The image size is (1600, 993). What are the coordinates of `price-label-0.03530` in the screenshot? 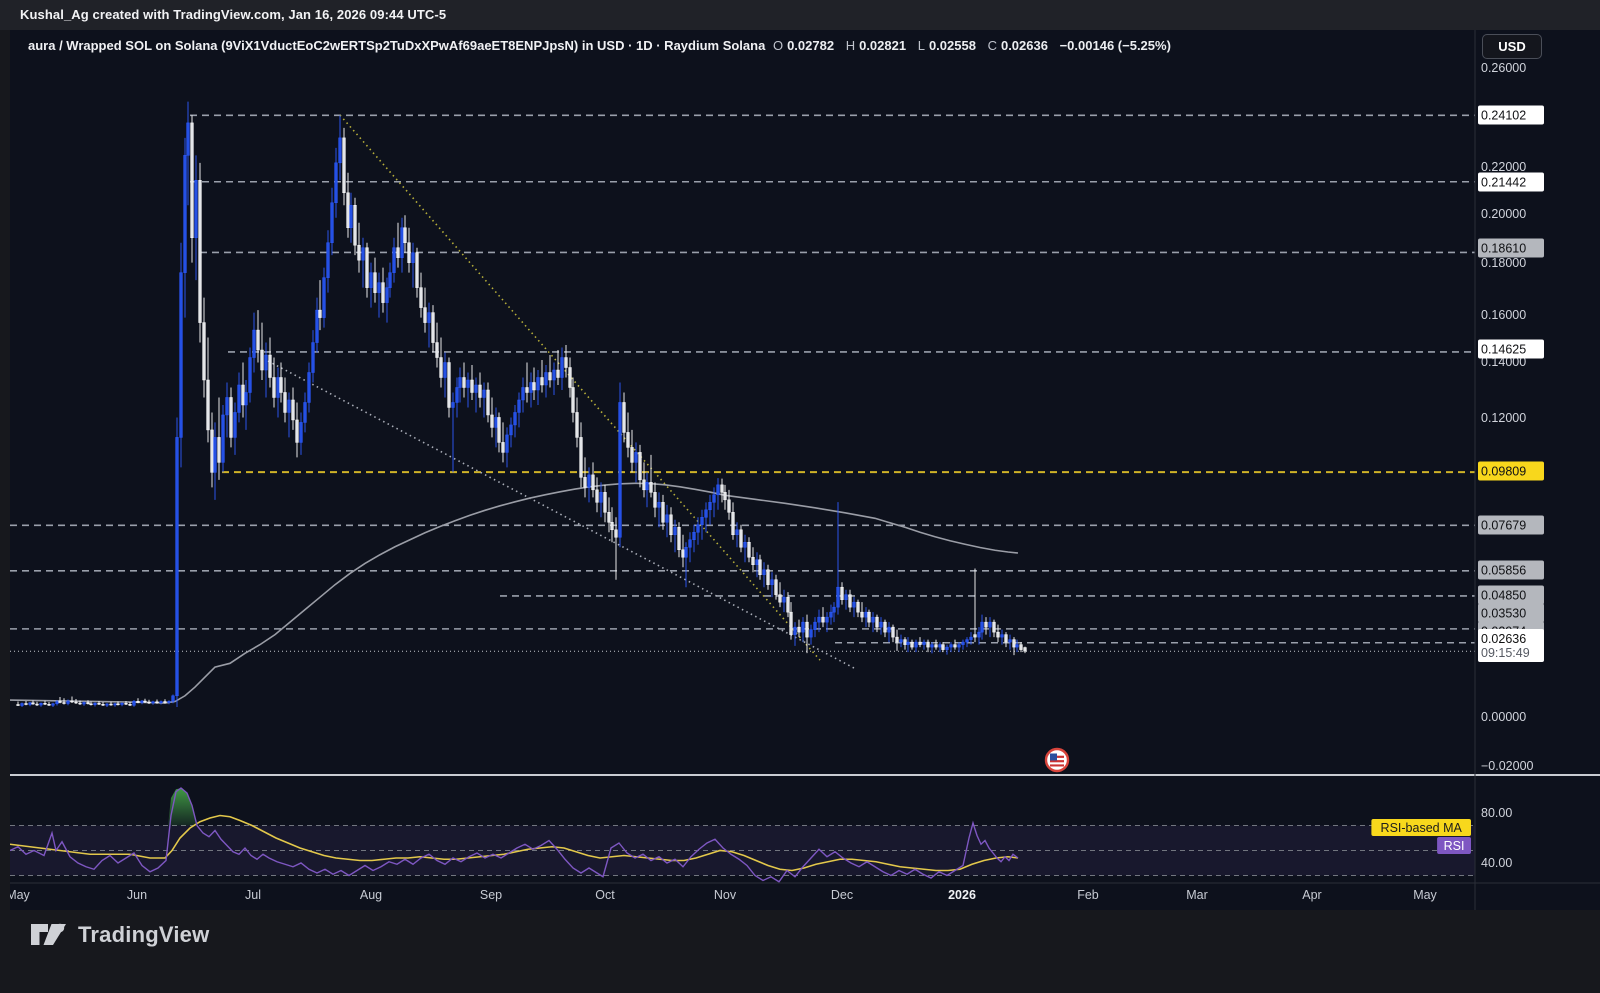 It's located at (1511, 613).